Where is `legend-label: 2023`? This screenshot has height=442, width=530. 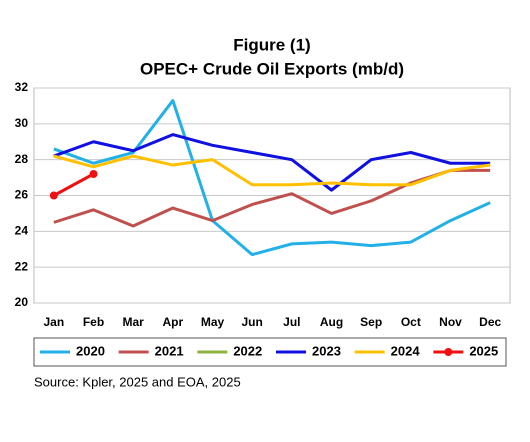
legend-label: 2023 is located at coordinates (326, 350).